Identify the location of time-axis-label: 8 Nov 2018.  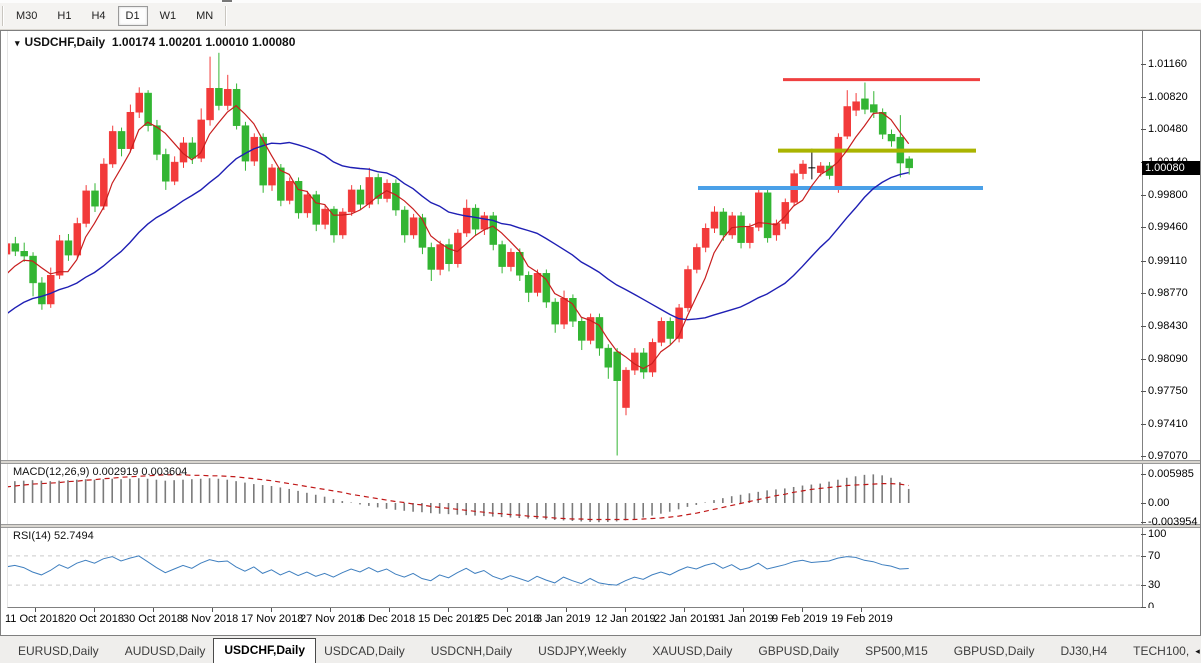
(210, 619).